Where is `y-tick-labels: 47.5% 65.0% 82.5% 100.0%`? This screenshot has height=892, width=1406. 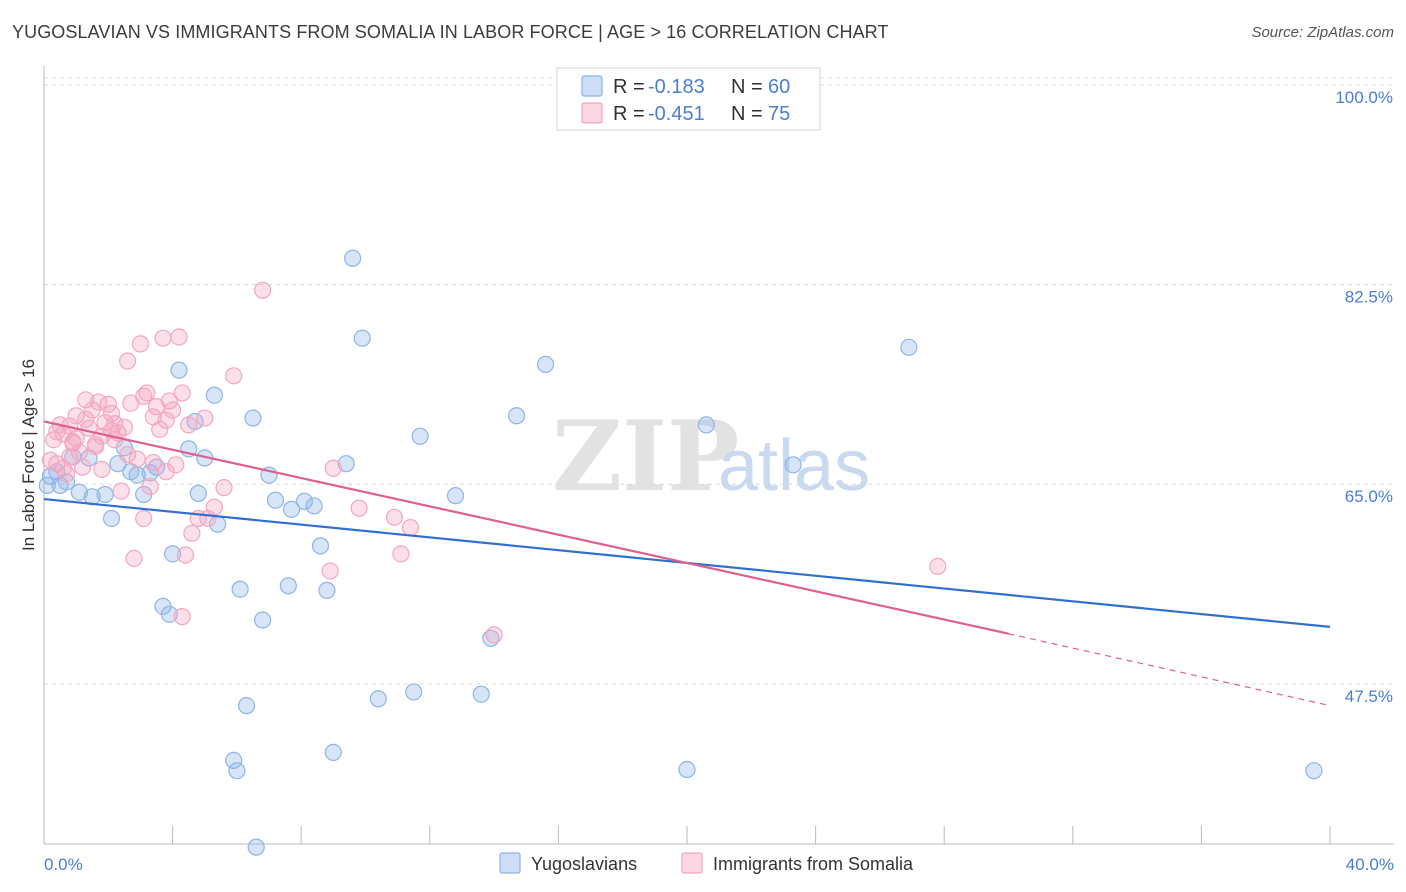 y-tick-labels: 47.5% 65.0% 82.5% 100.0% is located at coordinates (1364, 397).